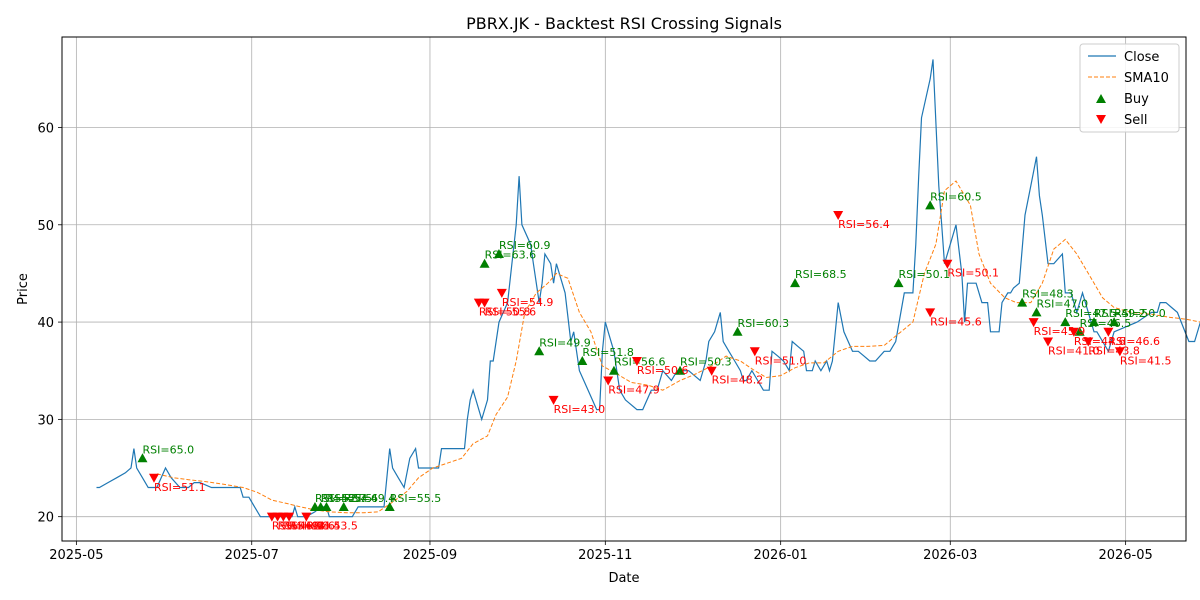  What do you see at coordinates (525, 245) in the screenshot?
I see `buy-signal-label: RSI=60.9` at bounding box center [525, 245].